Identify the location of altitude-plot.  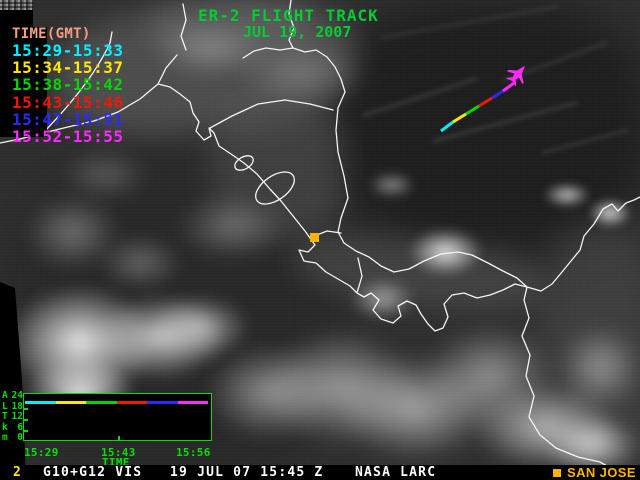
(117, 417).